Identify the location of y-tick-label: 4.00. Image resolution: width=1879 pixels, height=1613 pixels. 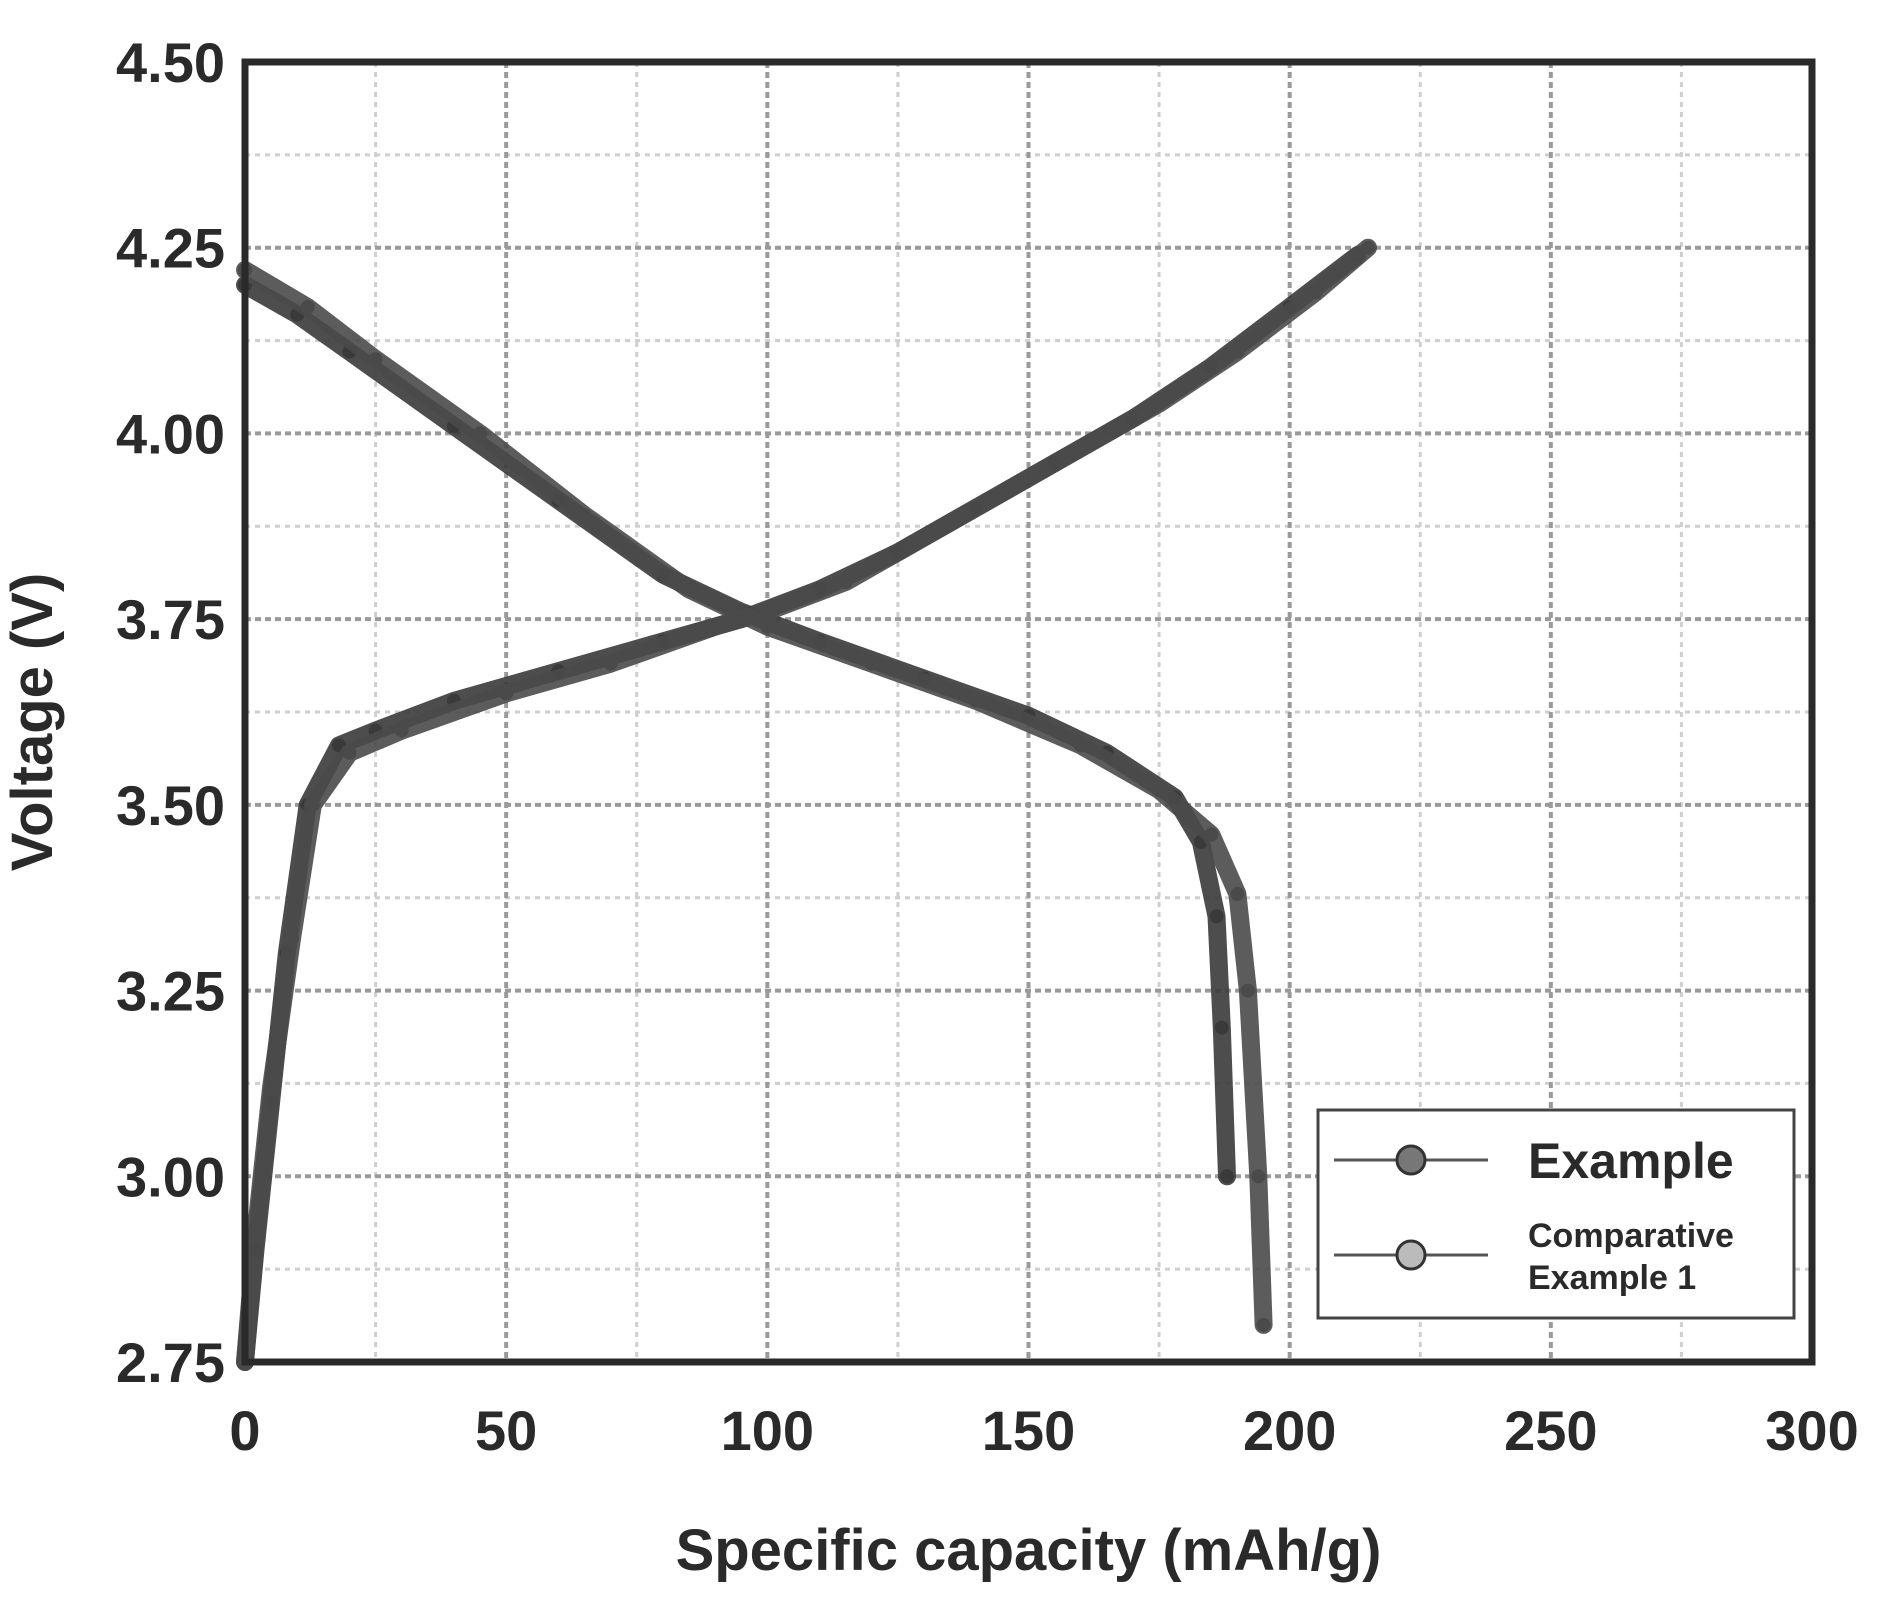
(170, 433).